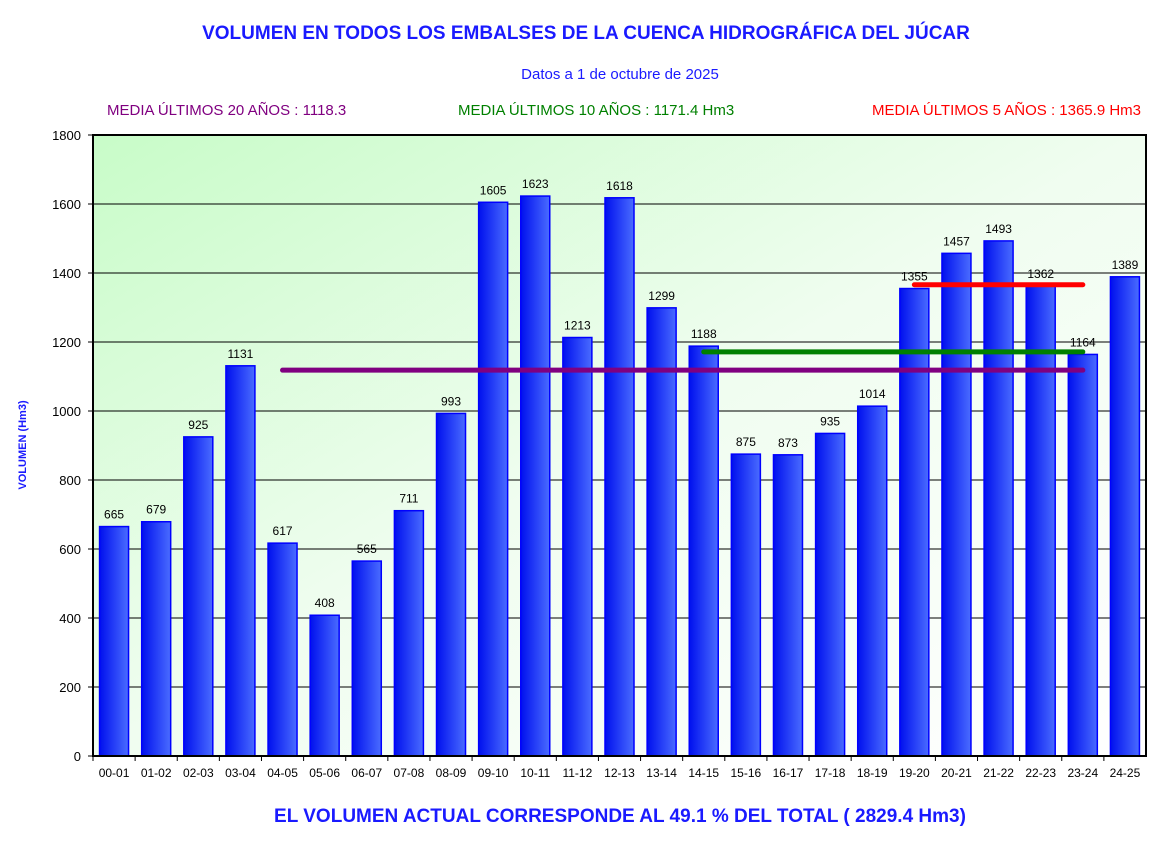  What do you see at coordinates (704, 334) in the screenshot?
I see `data-label-14-15: 1188` at bounding box center [704, 334].